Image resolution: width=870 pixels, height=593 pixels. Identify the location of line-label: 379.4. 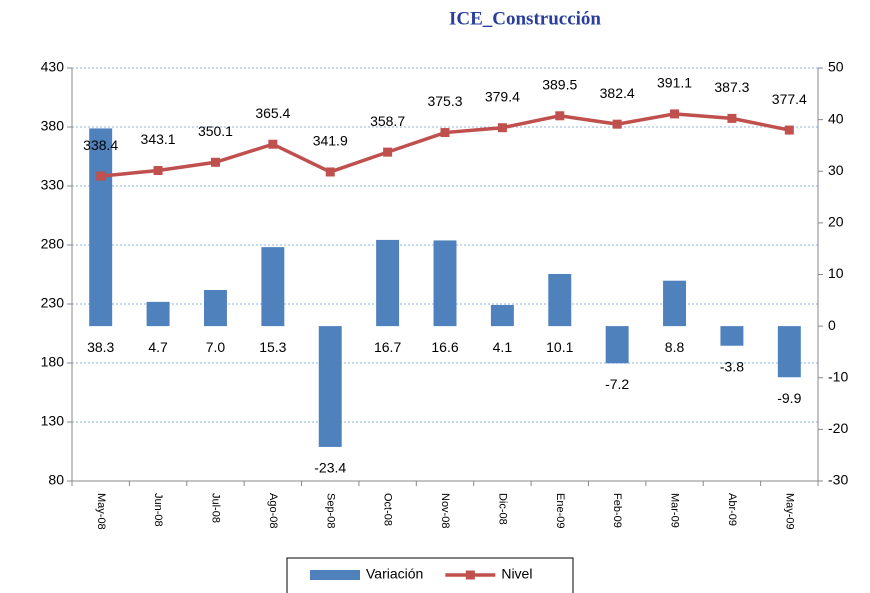
(502, 96).